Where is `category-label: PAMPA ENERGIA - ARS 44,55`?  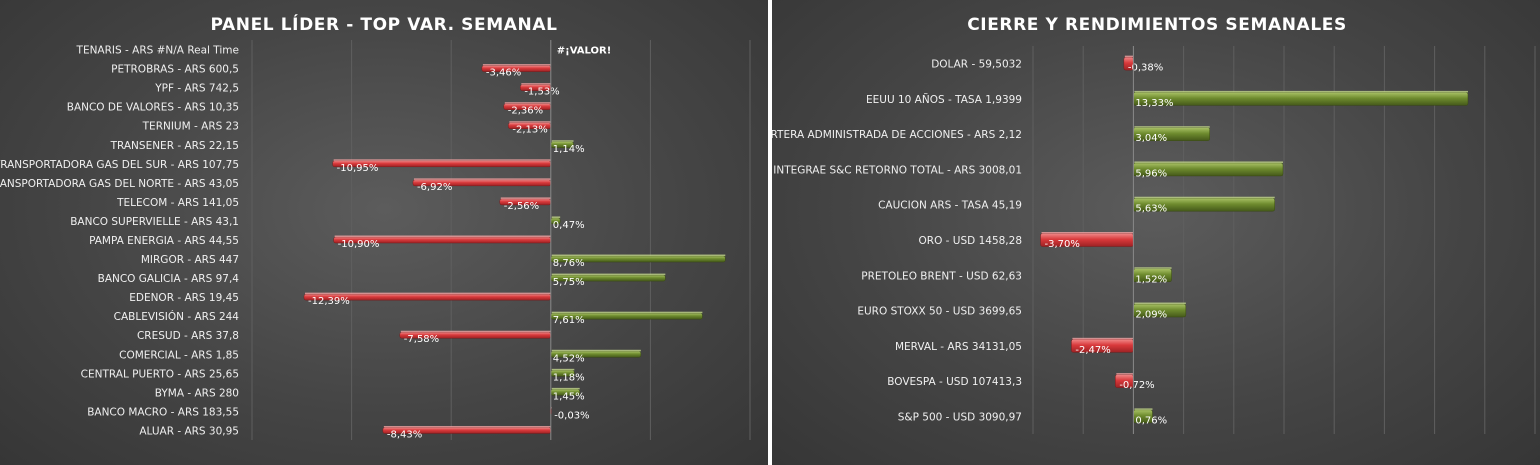 category-label: PAMPA ENERGIA - ARS 44,55 is located at coordinates (164, 241).